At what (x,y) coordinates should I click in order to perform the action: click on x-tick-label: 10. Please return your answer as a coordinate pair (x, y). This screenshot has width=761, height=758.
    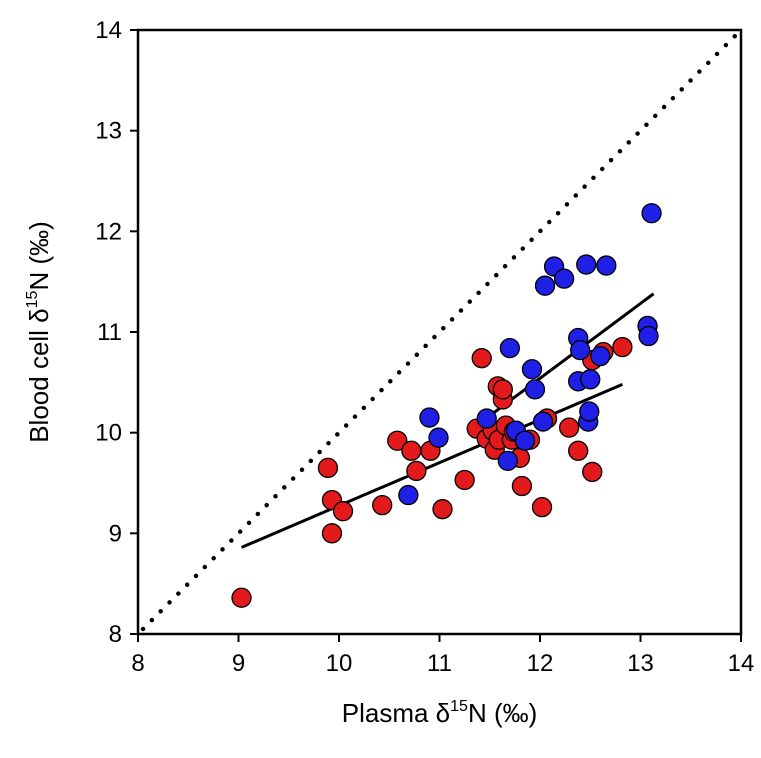
    Looking at the image, I should click on (339, 663).